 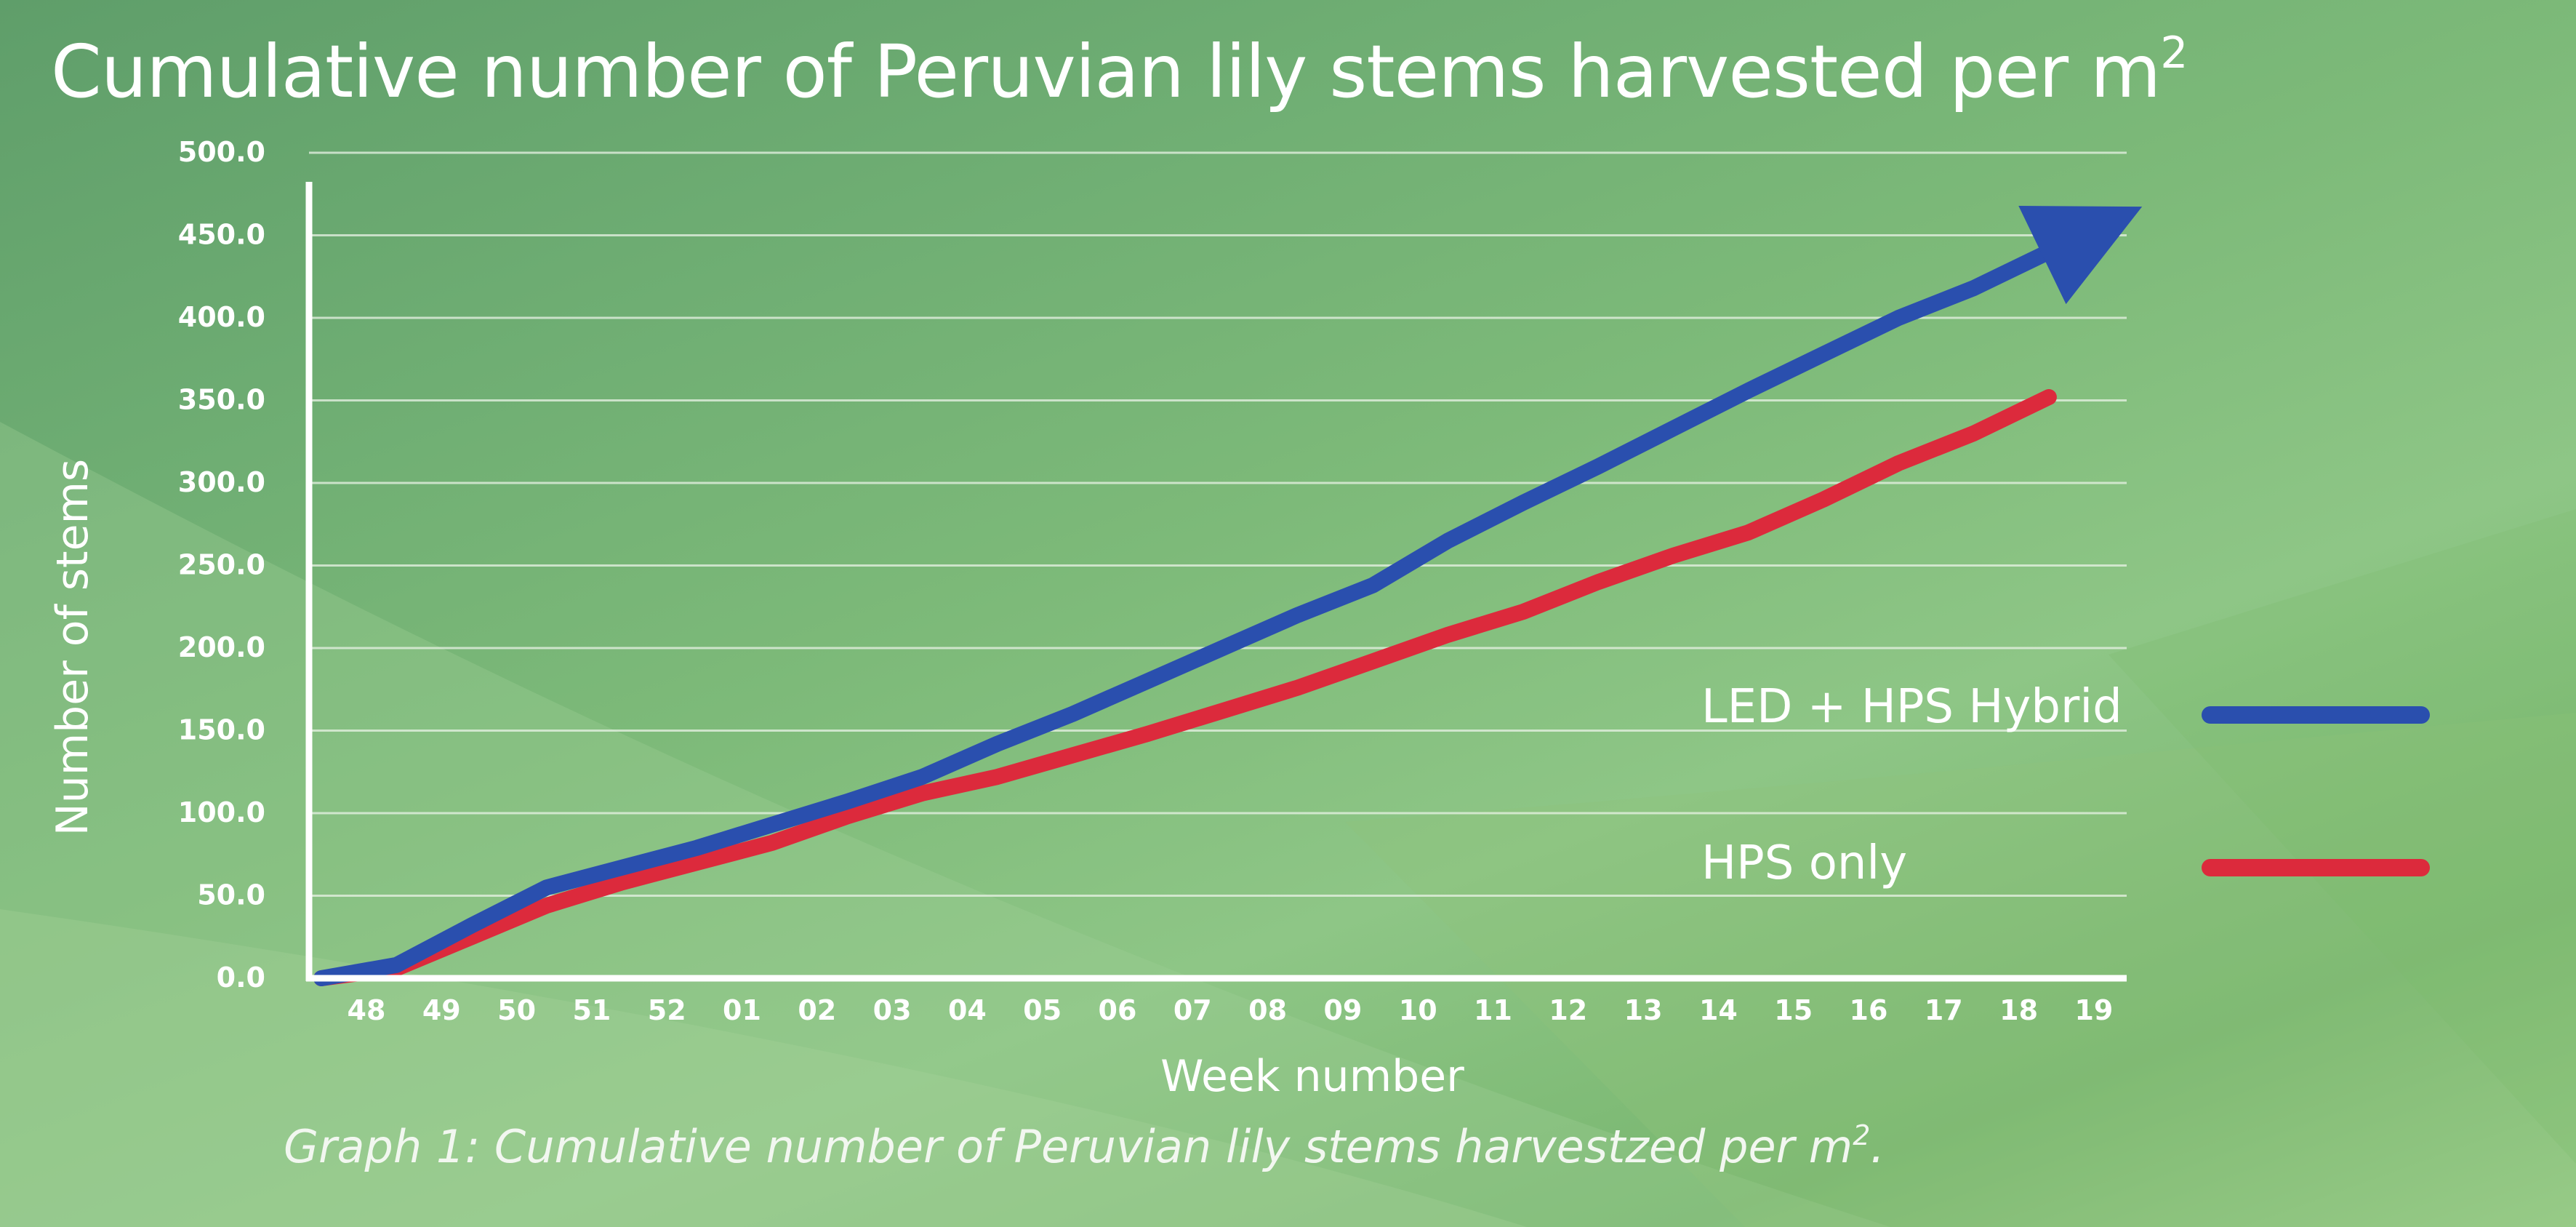 What do you see at coordinates (2316, 791) in the screenshot?
I see `legend-swatches` at bounding box center [2316, 791].